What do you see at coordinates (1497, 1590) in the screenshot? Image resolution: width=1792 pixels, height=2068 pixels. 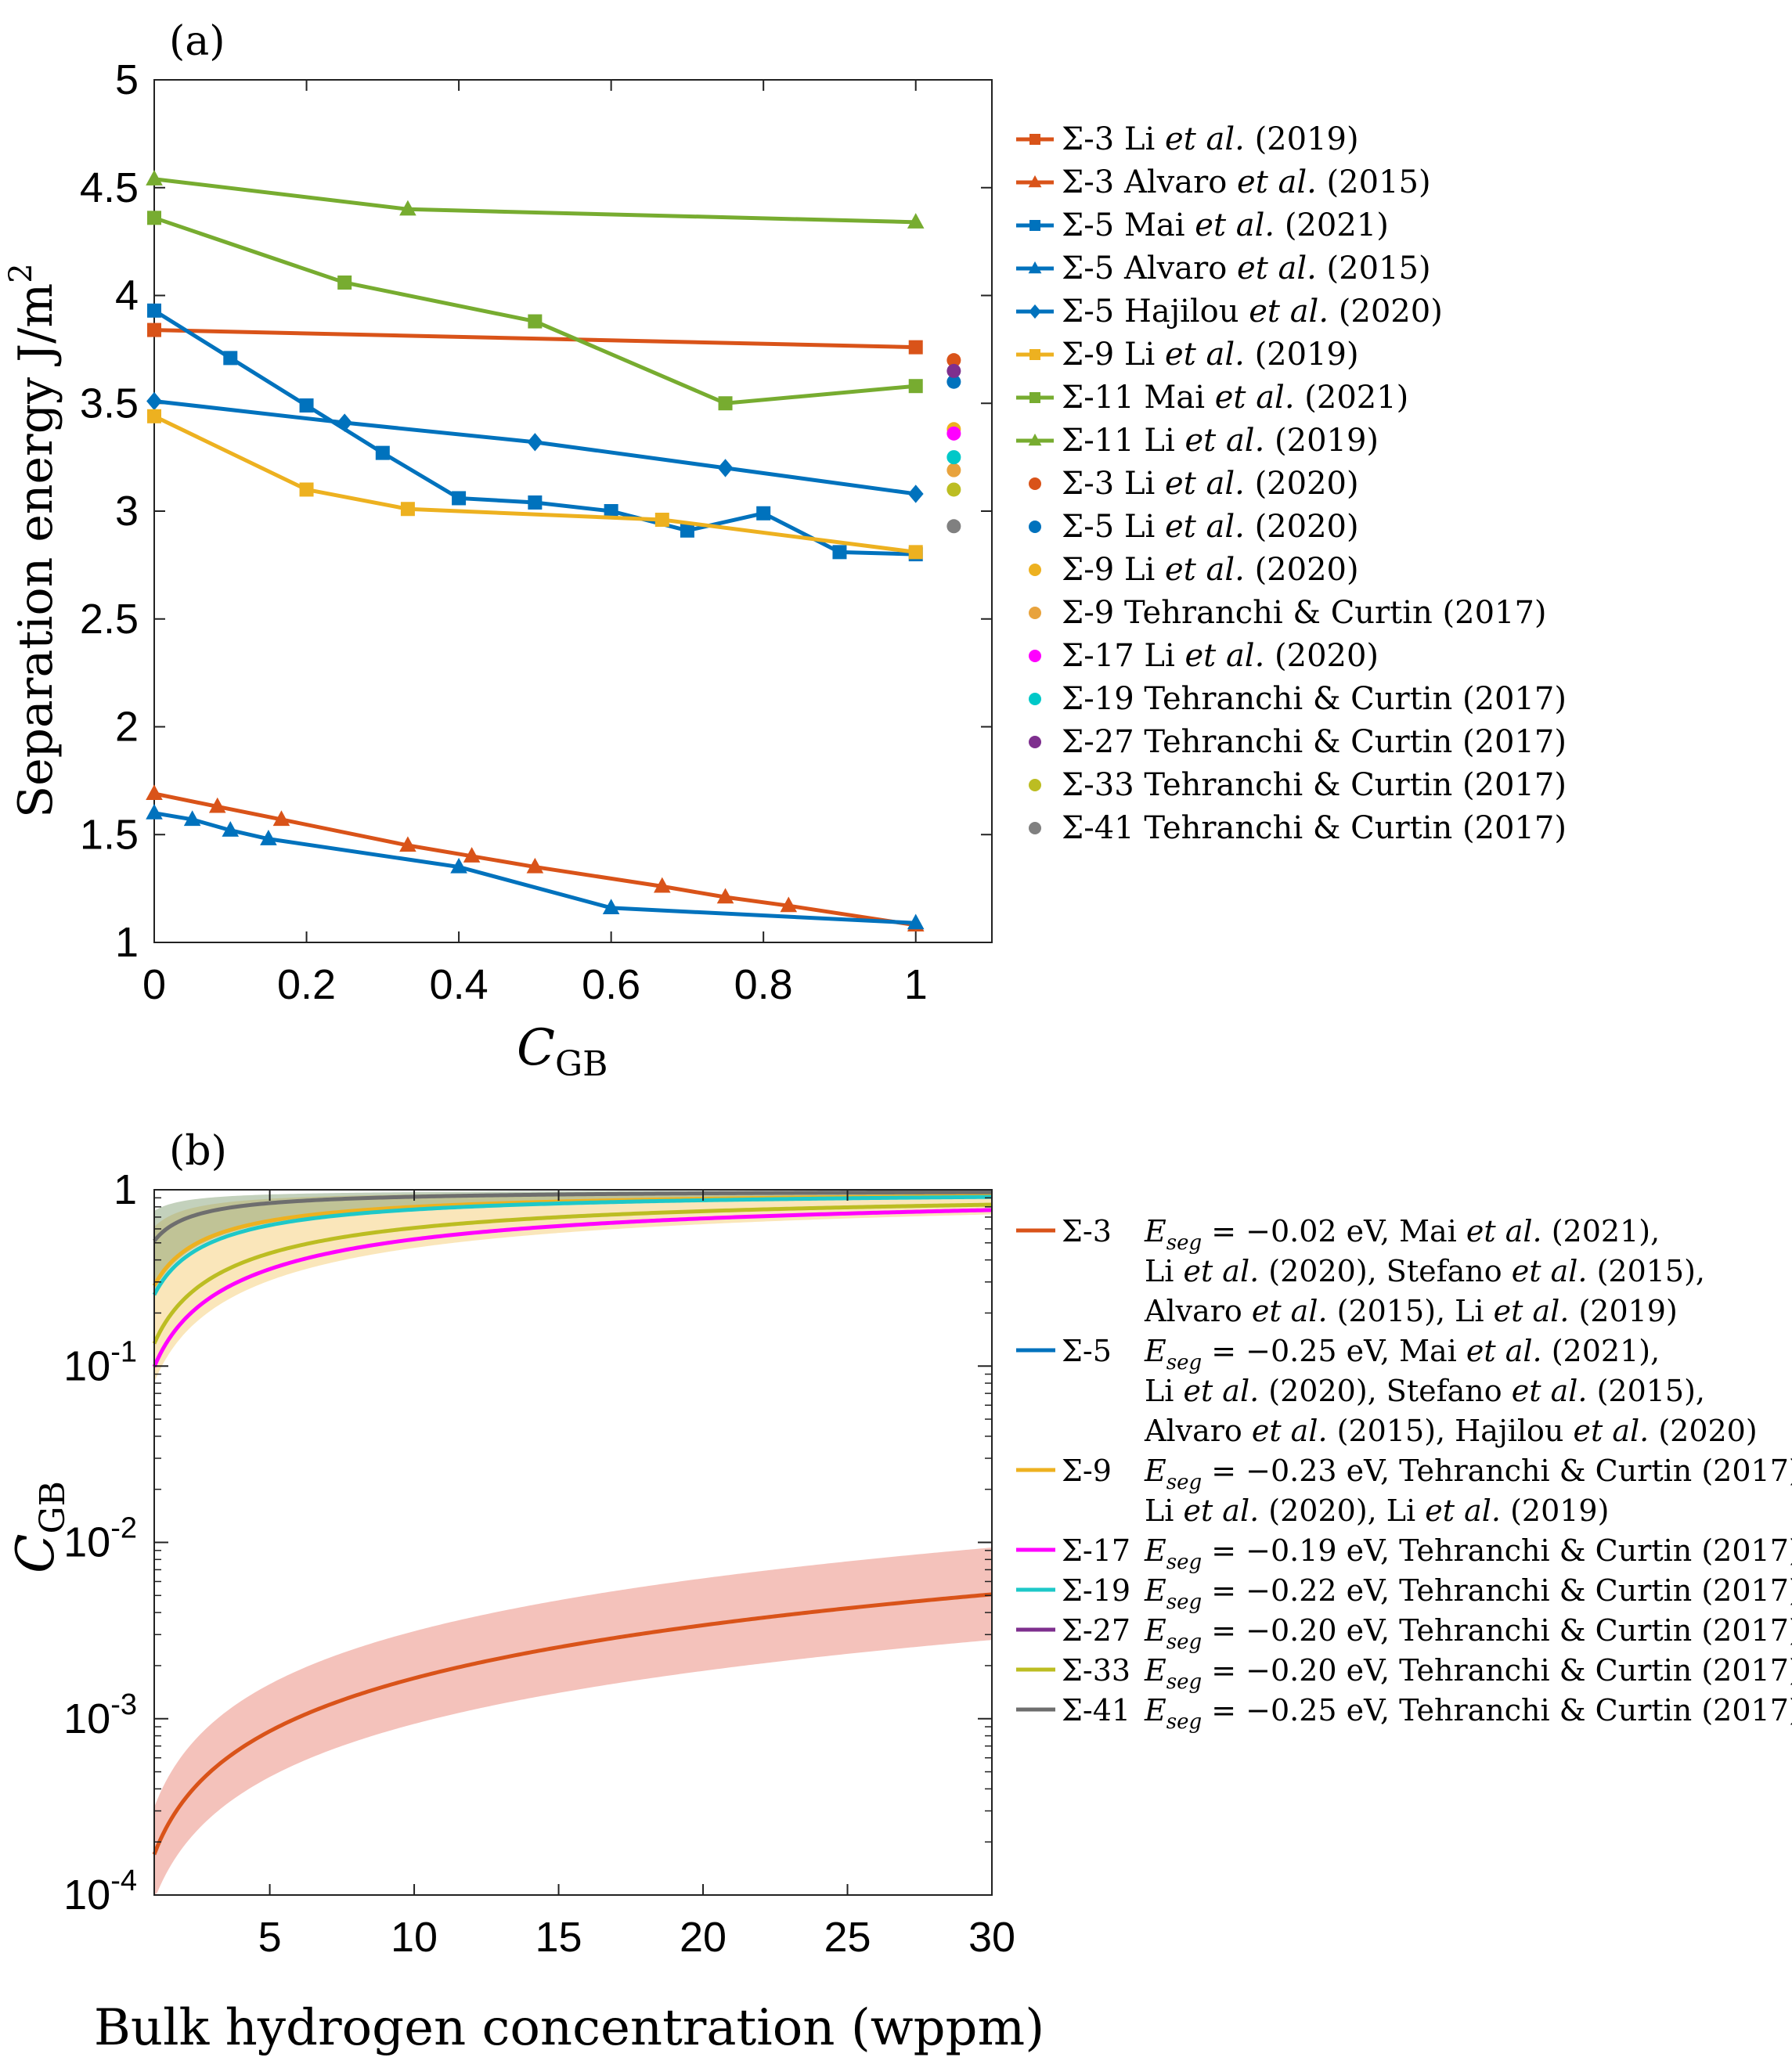 I see `eseg-value: = −0.22 eV, Tehranchi & Curtin (2017),` at bounding box center [1497, 1590].